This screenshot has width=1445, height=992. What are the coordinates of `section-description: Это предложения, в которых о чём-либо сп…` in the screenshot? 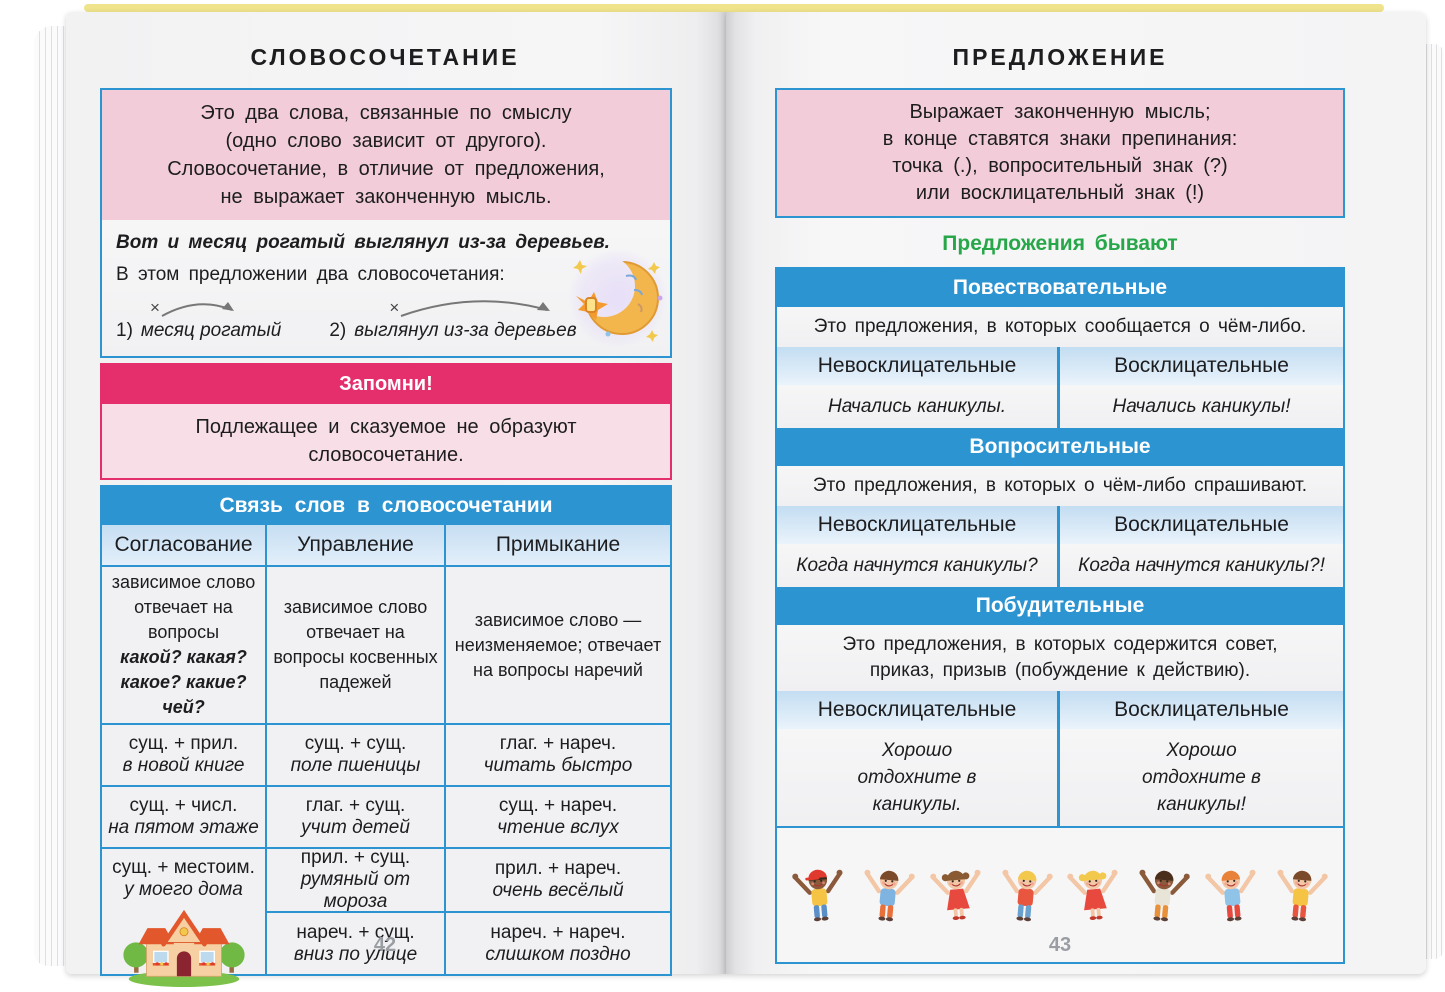 It's located at (1060, 486).